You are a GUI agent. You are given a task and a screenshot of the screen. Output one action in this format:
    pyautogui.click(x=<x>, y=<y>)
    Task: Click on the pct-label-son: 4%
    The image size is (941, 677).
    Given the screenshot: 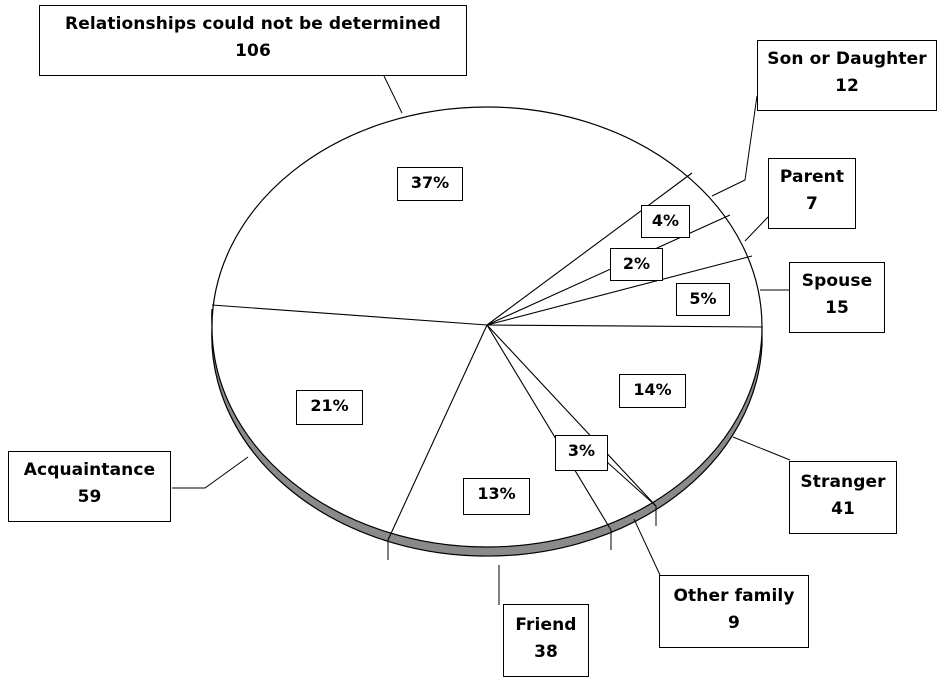 What is the action you would take?
    pyautogui.click(x=665, y=221)
    